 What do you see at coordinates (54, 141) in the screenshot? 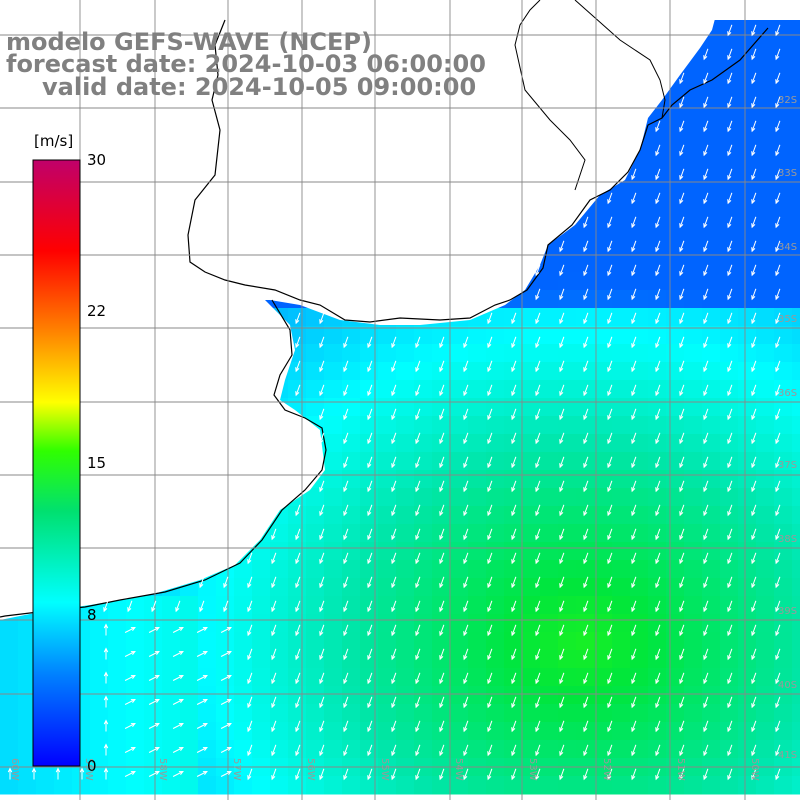
I see `colorbar-unit-label: [m/s]` at bounding box center [54, 141].